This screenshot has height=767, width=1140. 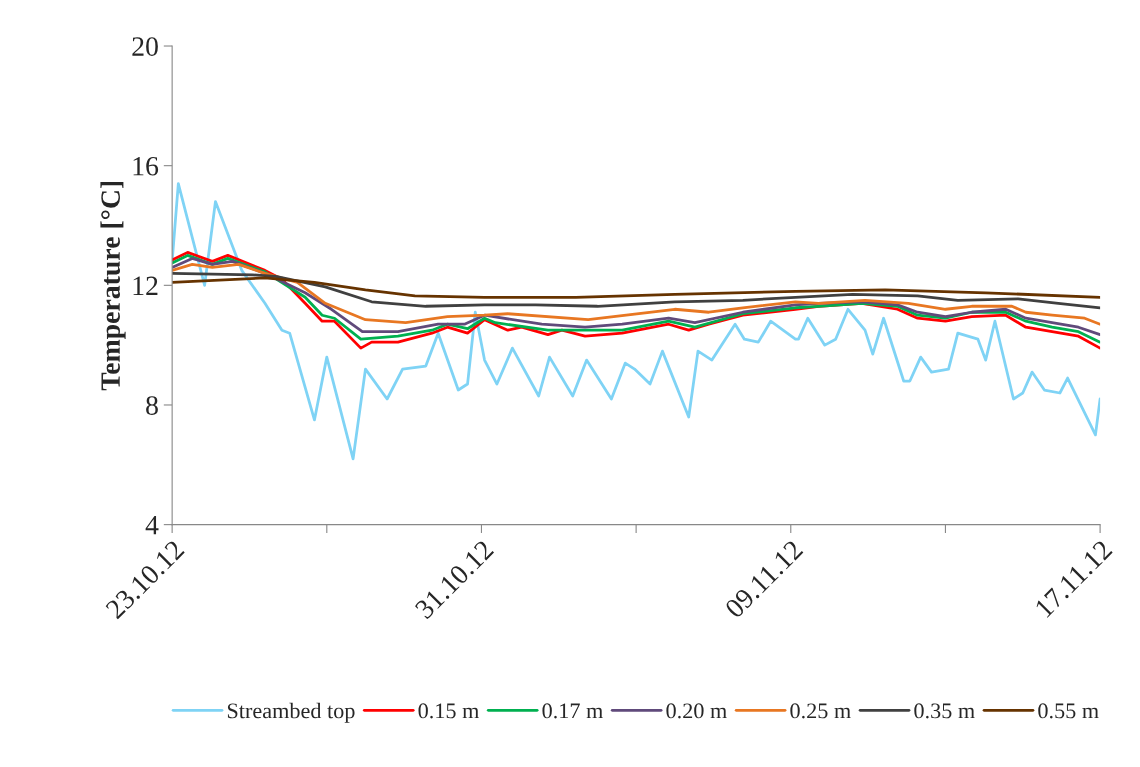 What do you see at coordinates (152, 525) in the screenshot?
I see `y-tick-label: 4` at bounding box center [152, 525].